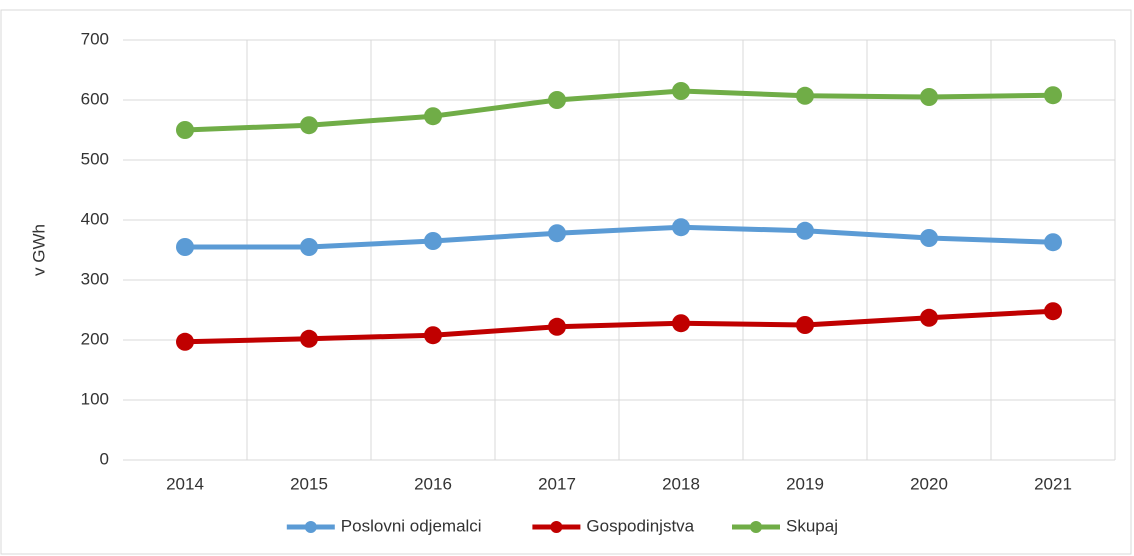 The image size is (1134, 556). Describe the element at coordinates (812, 525) in the screenshot. I see `legend-label: Skupaj` at that location.